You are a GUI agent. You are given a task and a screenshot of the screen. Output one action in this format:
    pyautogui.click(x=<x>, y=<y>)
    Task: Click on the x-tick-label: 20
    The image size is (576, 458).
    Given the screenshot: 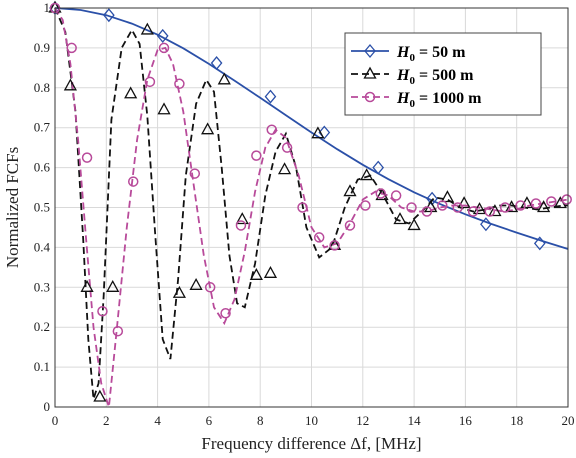 What is the action you would take?
    pyautogui.click(x=568, y=420)
    